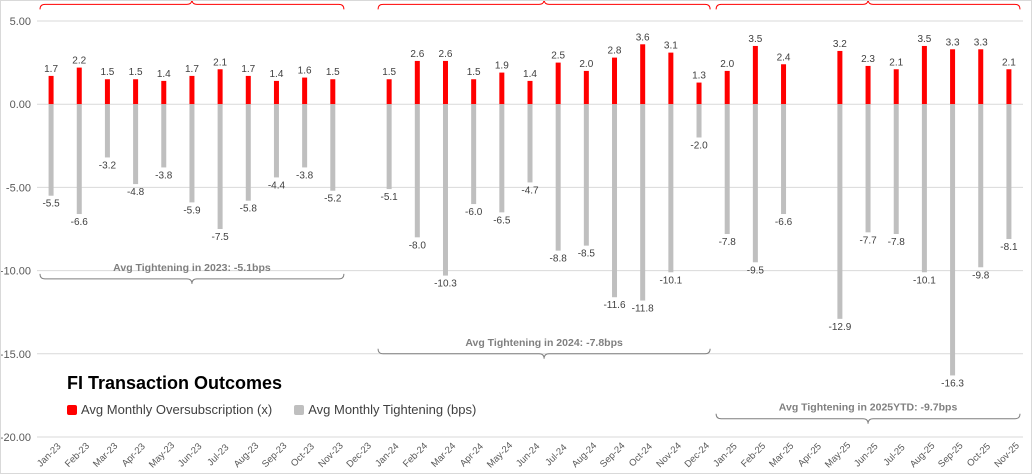 The width and height of the screenshot is (1032, 474). I want to click on x-tick-label: Aug-25, so click(922, 455).